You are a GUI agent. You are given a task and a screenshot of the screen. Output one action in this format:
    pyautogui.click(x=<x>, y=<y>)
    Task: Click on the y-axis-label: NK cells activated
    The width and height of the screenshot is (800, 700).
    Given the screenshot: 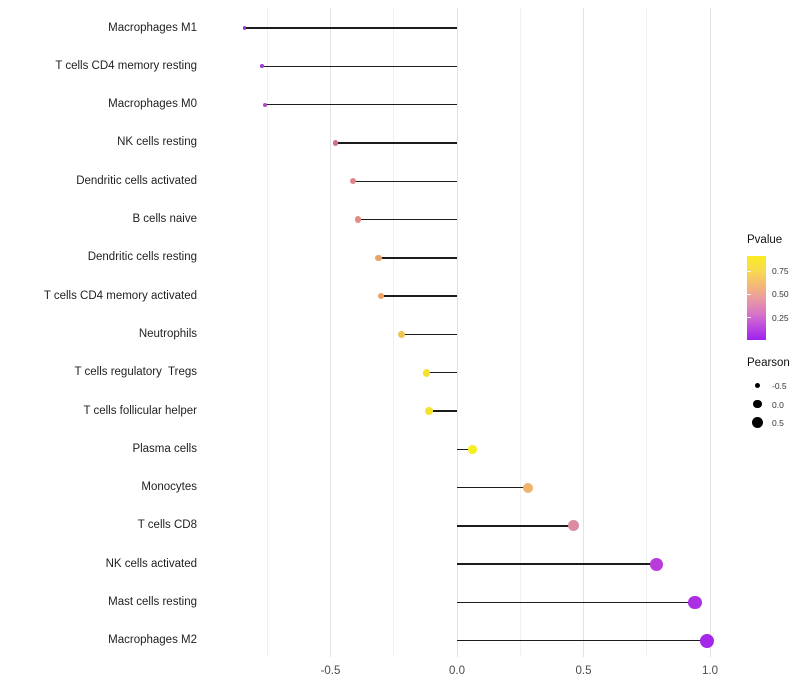 What is the action you would take?
    pyautogui.click(x=151, y=563)
    